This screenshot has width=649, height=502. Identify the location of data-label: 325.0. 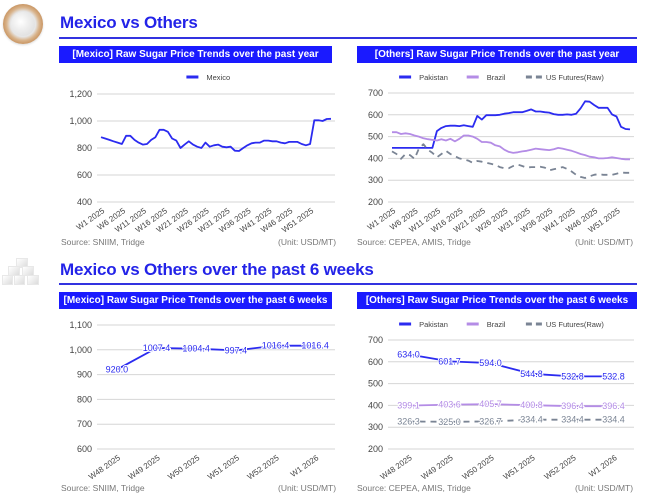
(449, 422).